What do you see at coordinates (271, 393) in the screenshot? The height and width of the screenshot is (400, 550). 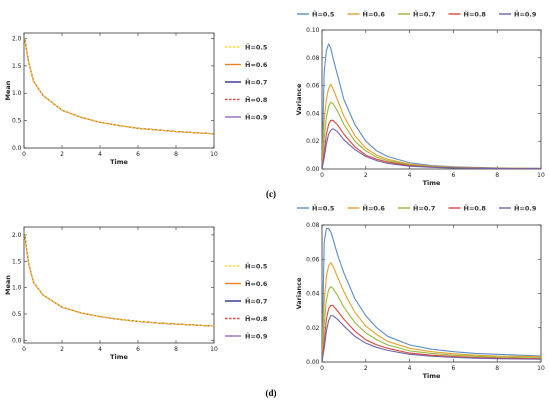 I see `panel-label: (d)` at bounding box center [271, 393].